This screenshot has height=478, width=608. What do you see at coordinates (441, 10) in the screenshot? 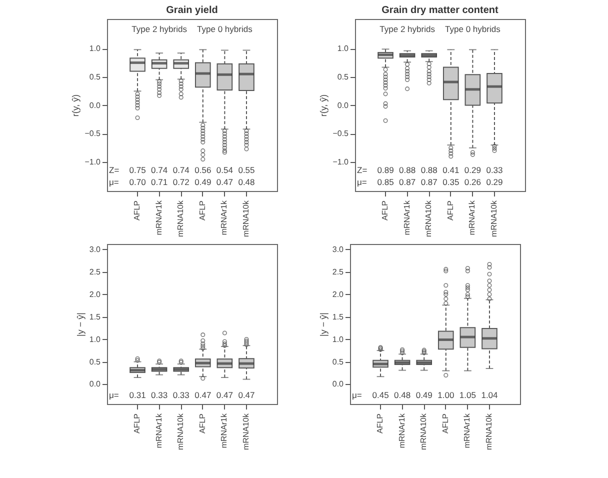
I see `chart-title: Grain dry matter content` at bounding box center [441, 10].